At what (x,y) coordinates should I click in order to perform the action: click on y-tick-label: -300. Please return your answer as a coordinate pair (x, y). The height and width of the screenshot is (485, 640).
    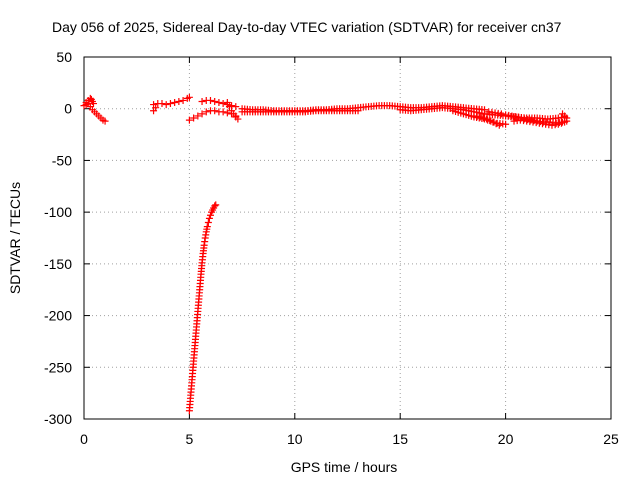
    Looking at the image, I should click on (58, 419).